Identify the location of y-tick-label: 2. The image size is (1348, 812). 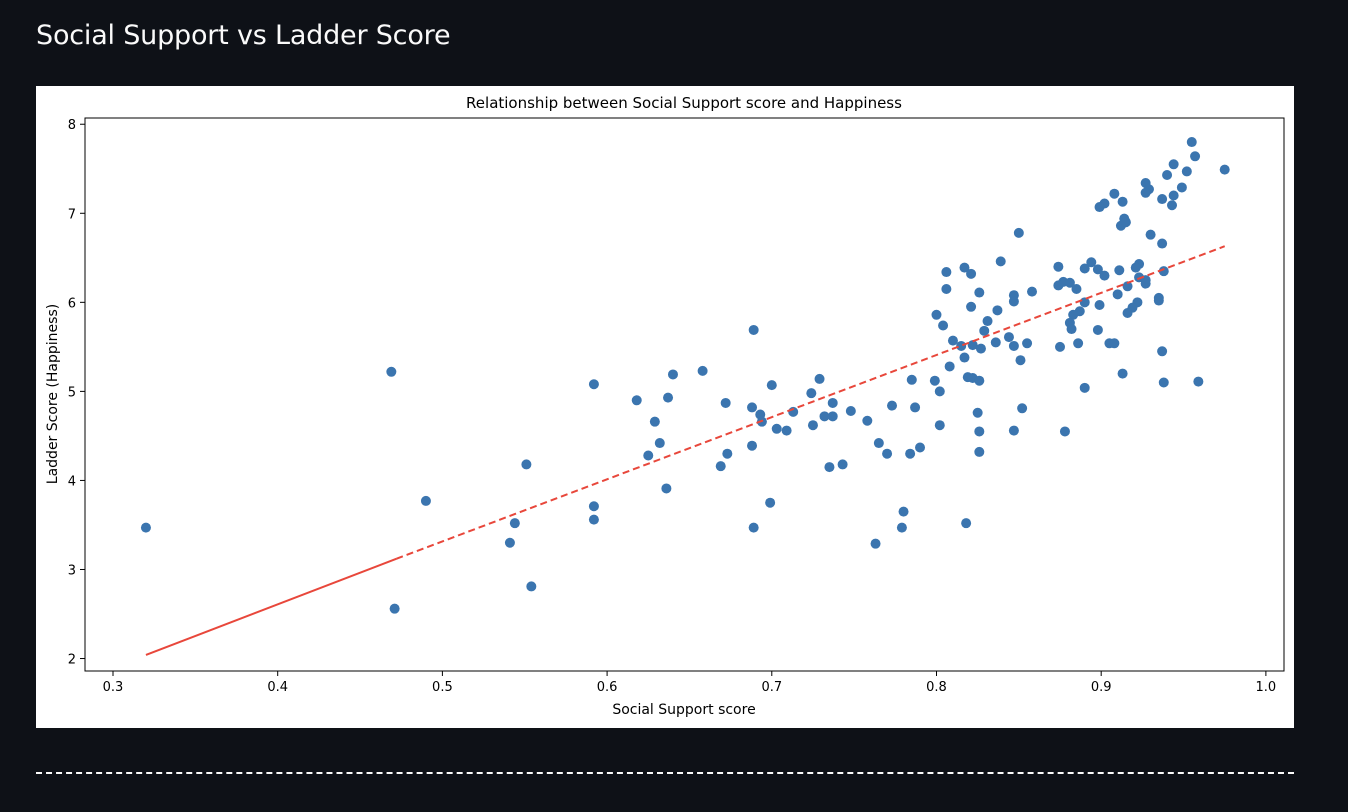
(72, 660).